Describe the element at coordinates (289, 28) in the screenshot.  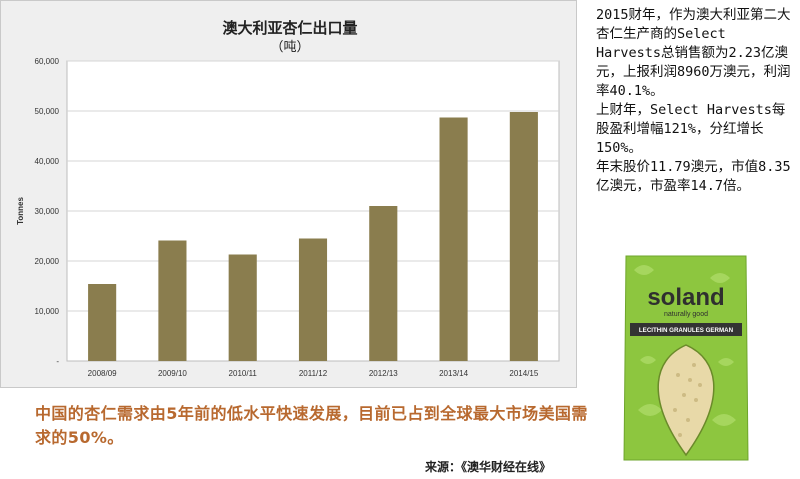
I see `chart-title: 澳大利亚杏仁出口量` at that location.